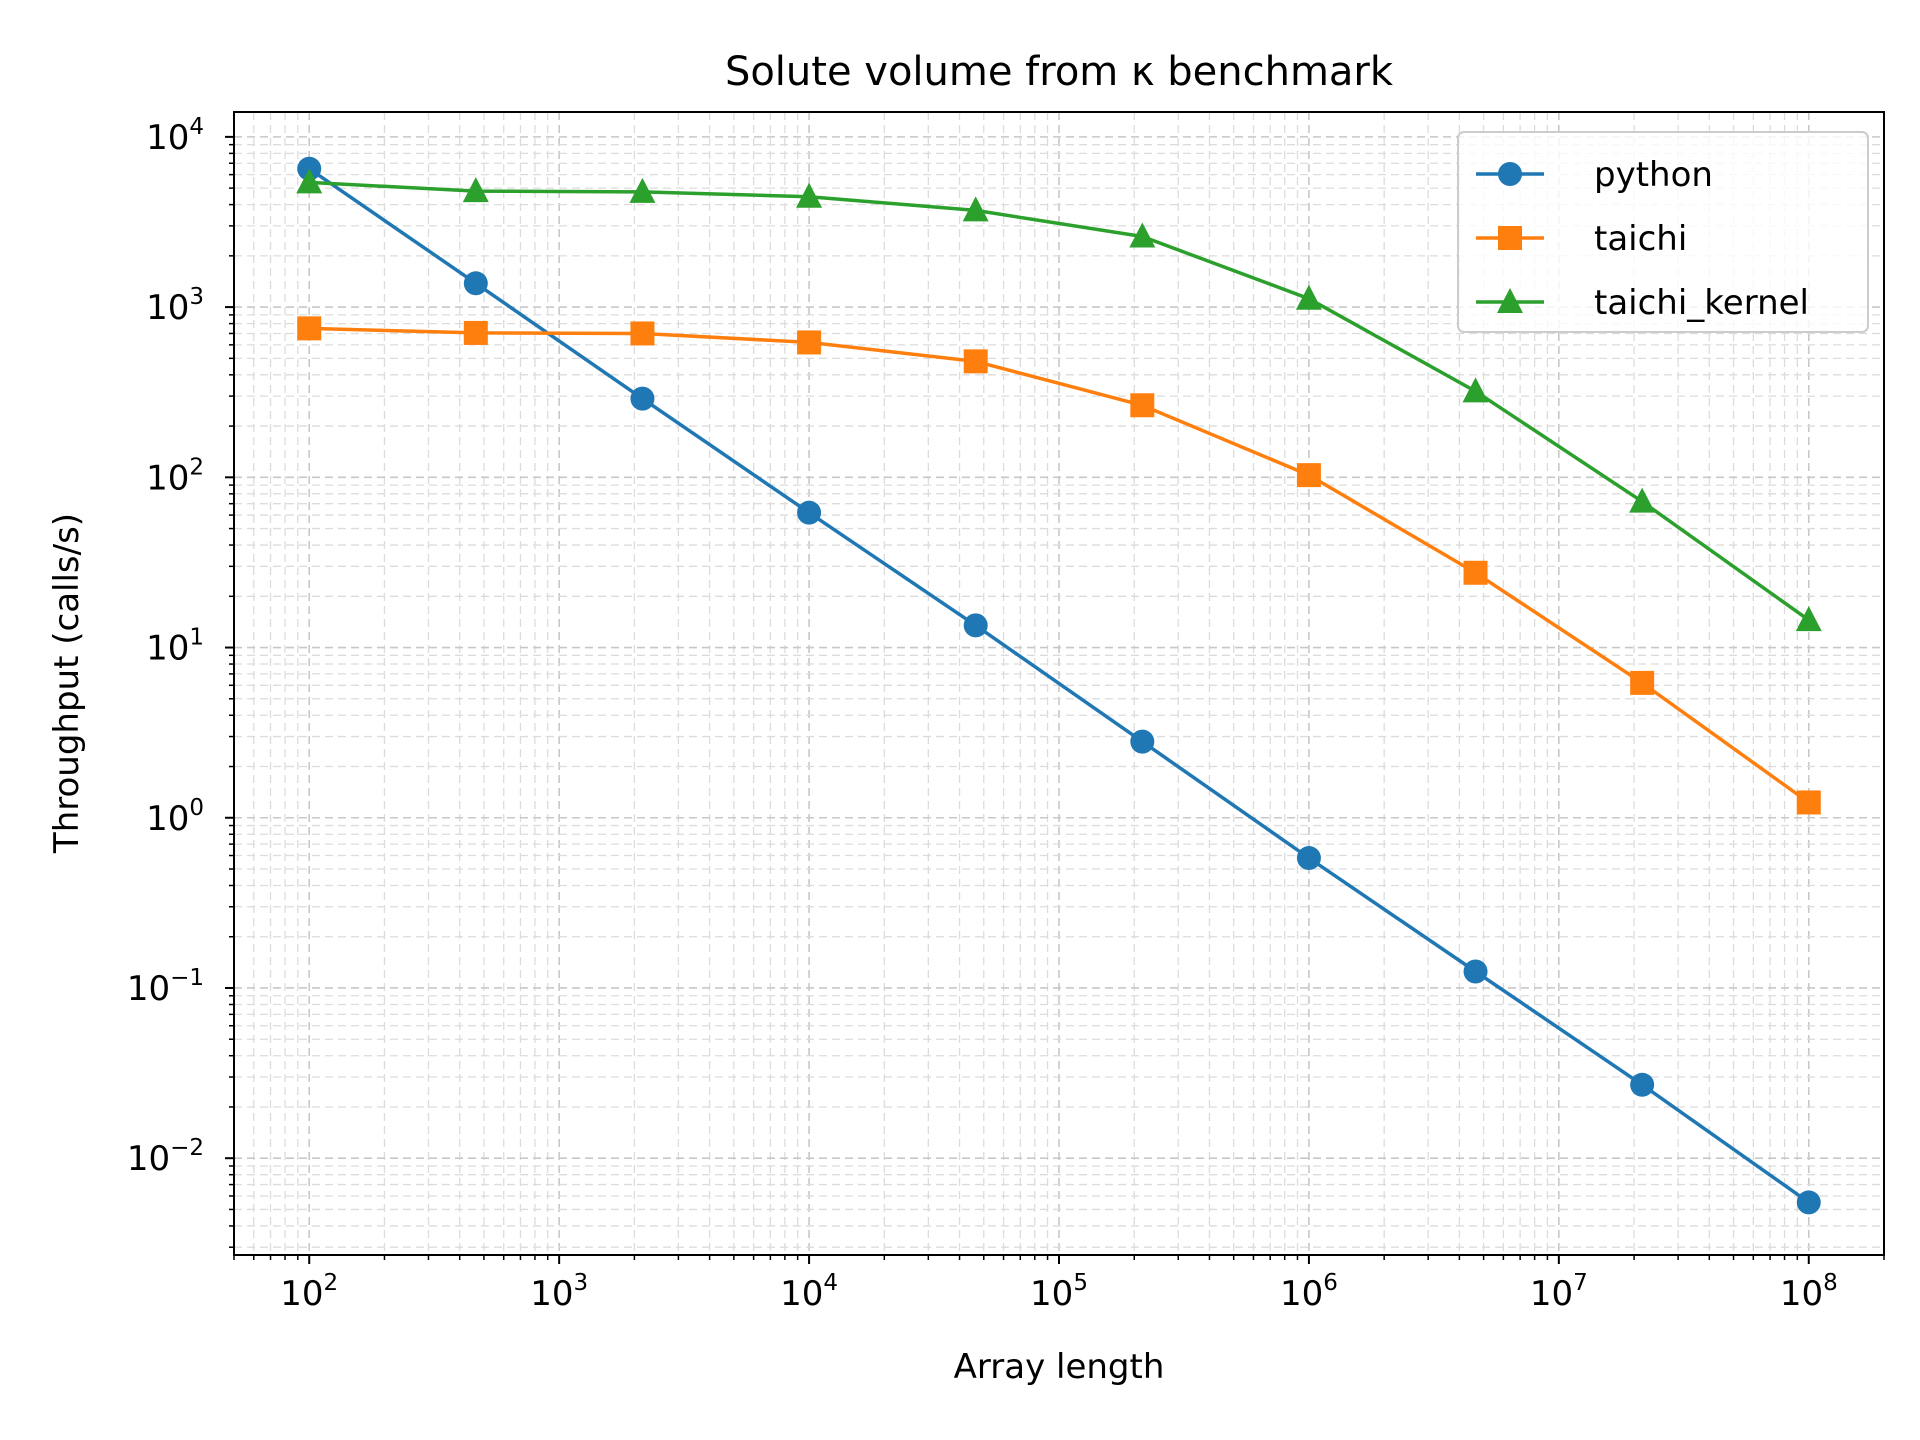 Image resolution: width=1920 pixels, height=1440 pixels. I want to click on x-tick-label: 10³, so click(559, 1292).